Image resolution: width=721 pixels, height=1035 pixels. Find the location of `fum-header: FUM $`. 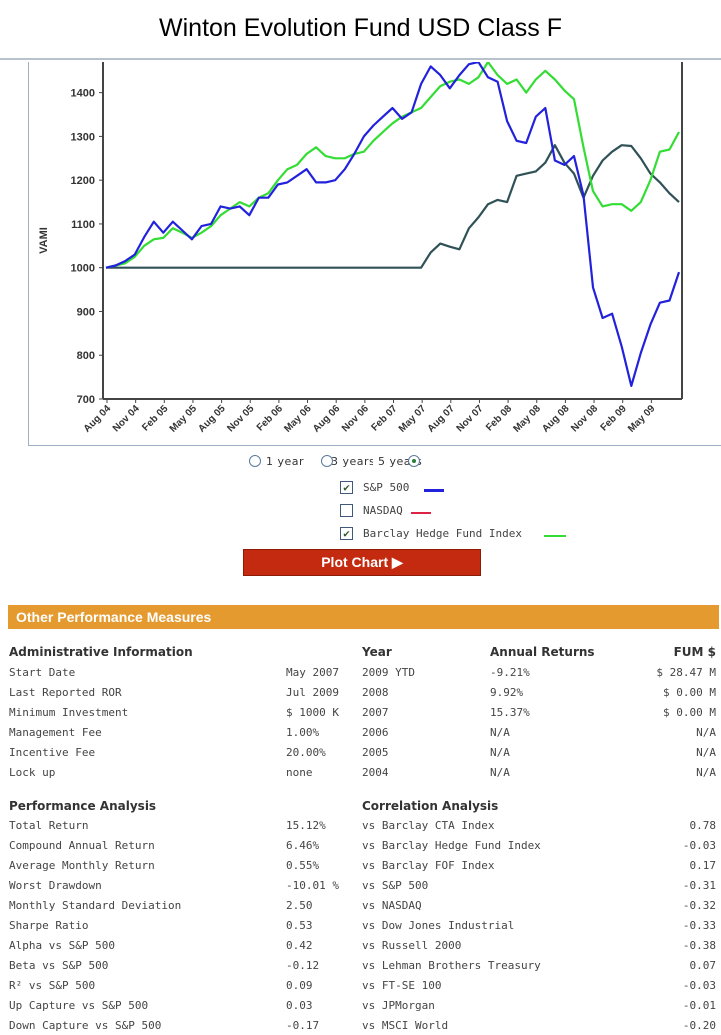

fum-header: FUM $ is located at coordinates (694, 652).